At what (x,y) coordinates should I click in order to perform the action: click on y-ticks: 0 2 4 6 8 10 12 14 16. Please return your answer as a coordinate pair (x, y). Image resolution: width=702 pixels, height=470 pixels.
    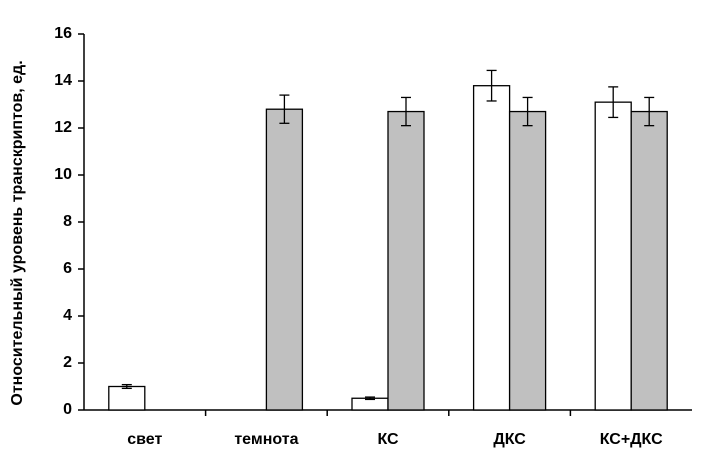
    Looking at the image, I should click on (69, 221).